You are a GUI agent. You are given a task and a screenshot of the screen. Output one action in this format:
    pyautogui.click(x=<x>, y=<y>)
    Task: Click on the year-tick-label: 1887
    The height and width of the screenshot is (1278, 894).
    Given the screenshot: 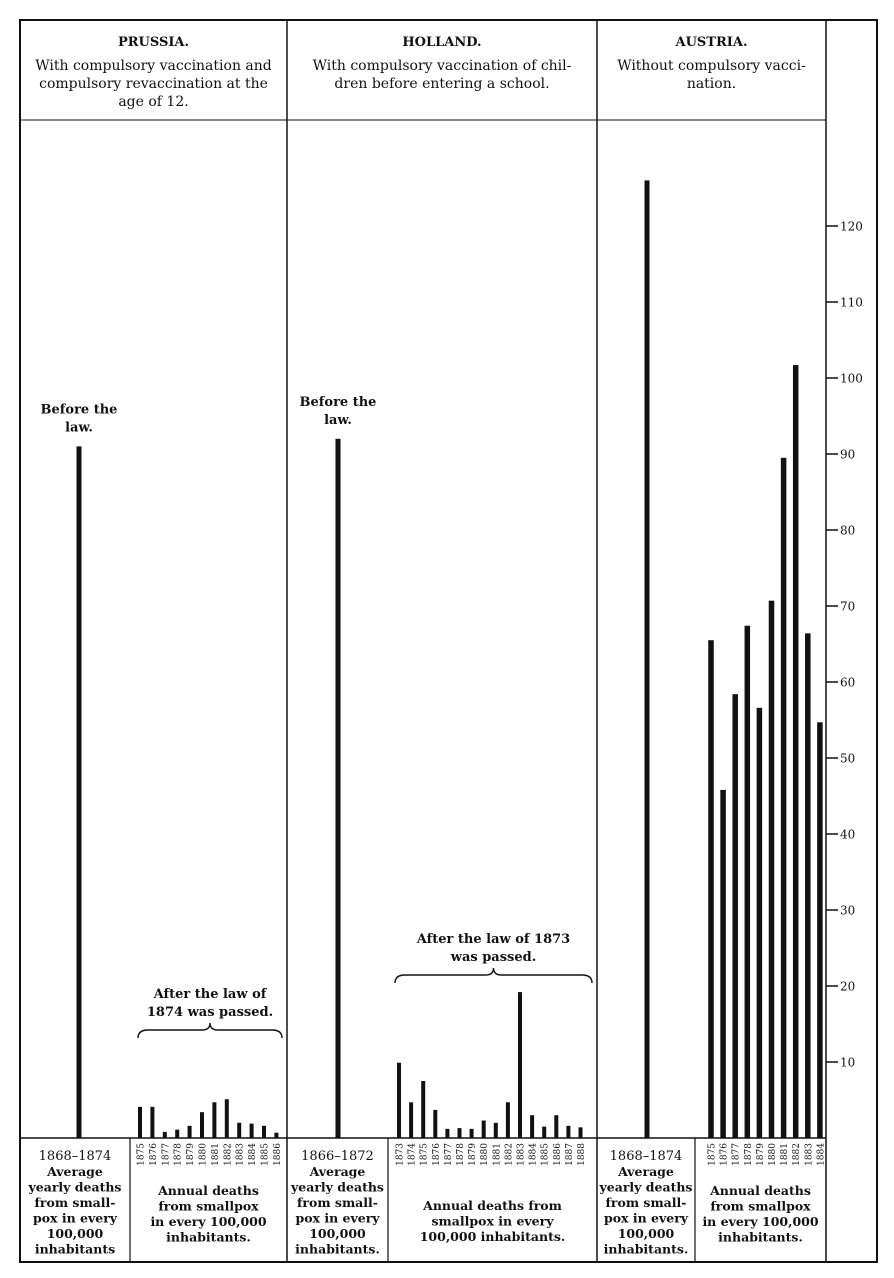 What is the action you would take?
    pyautogui.click(x=570, y=1154)
    